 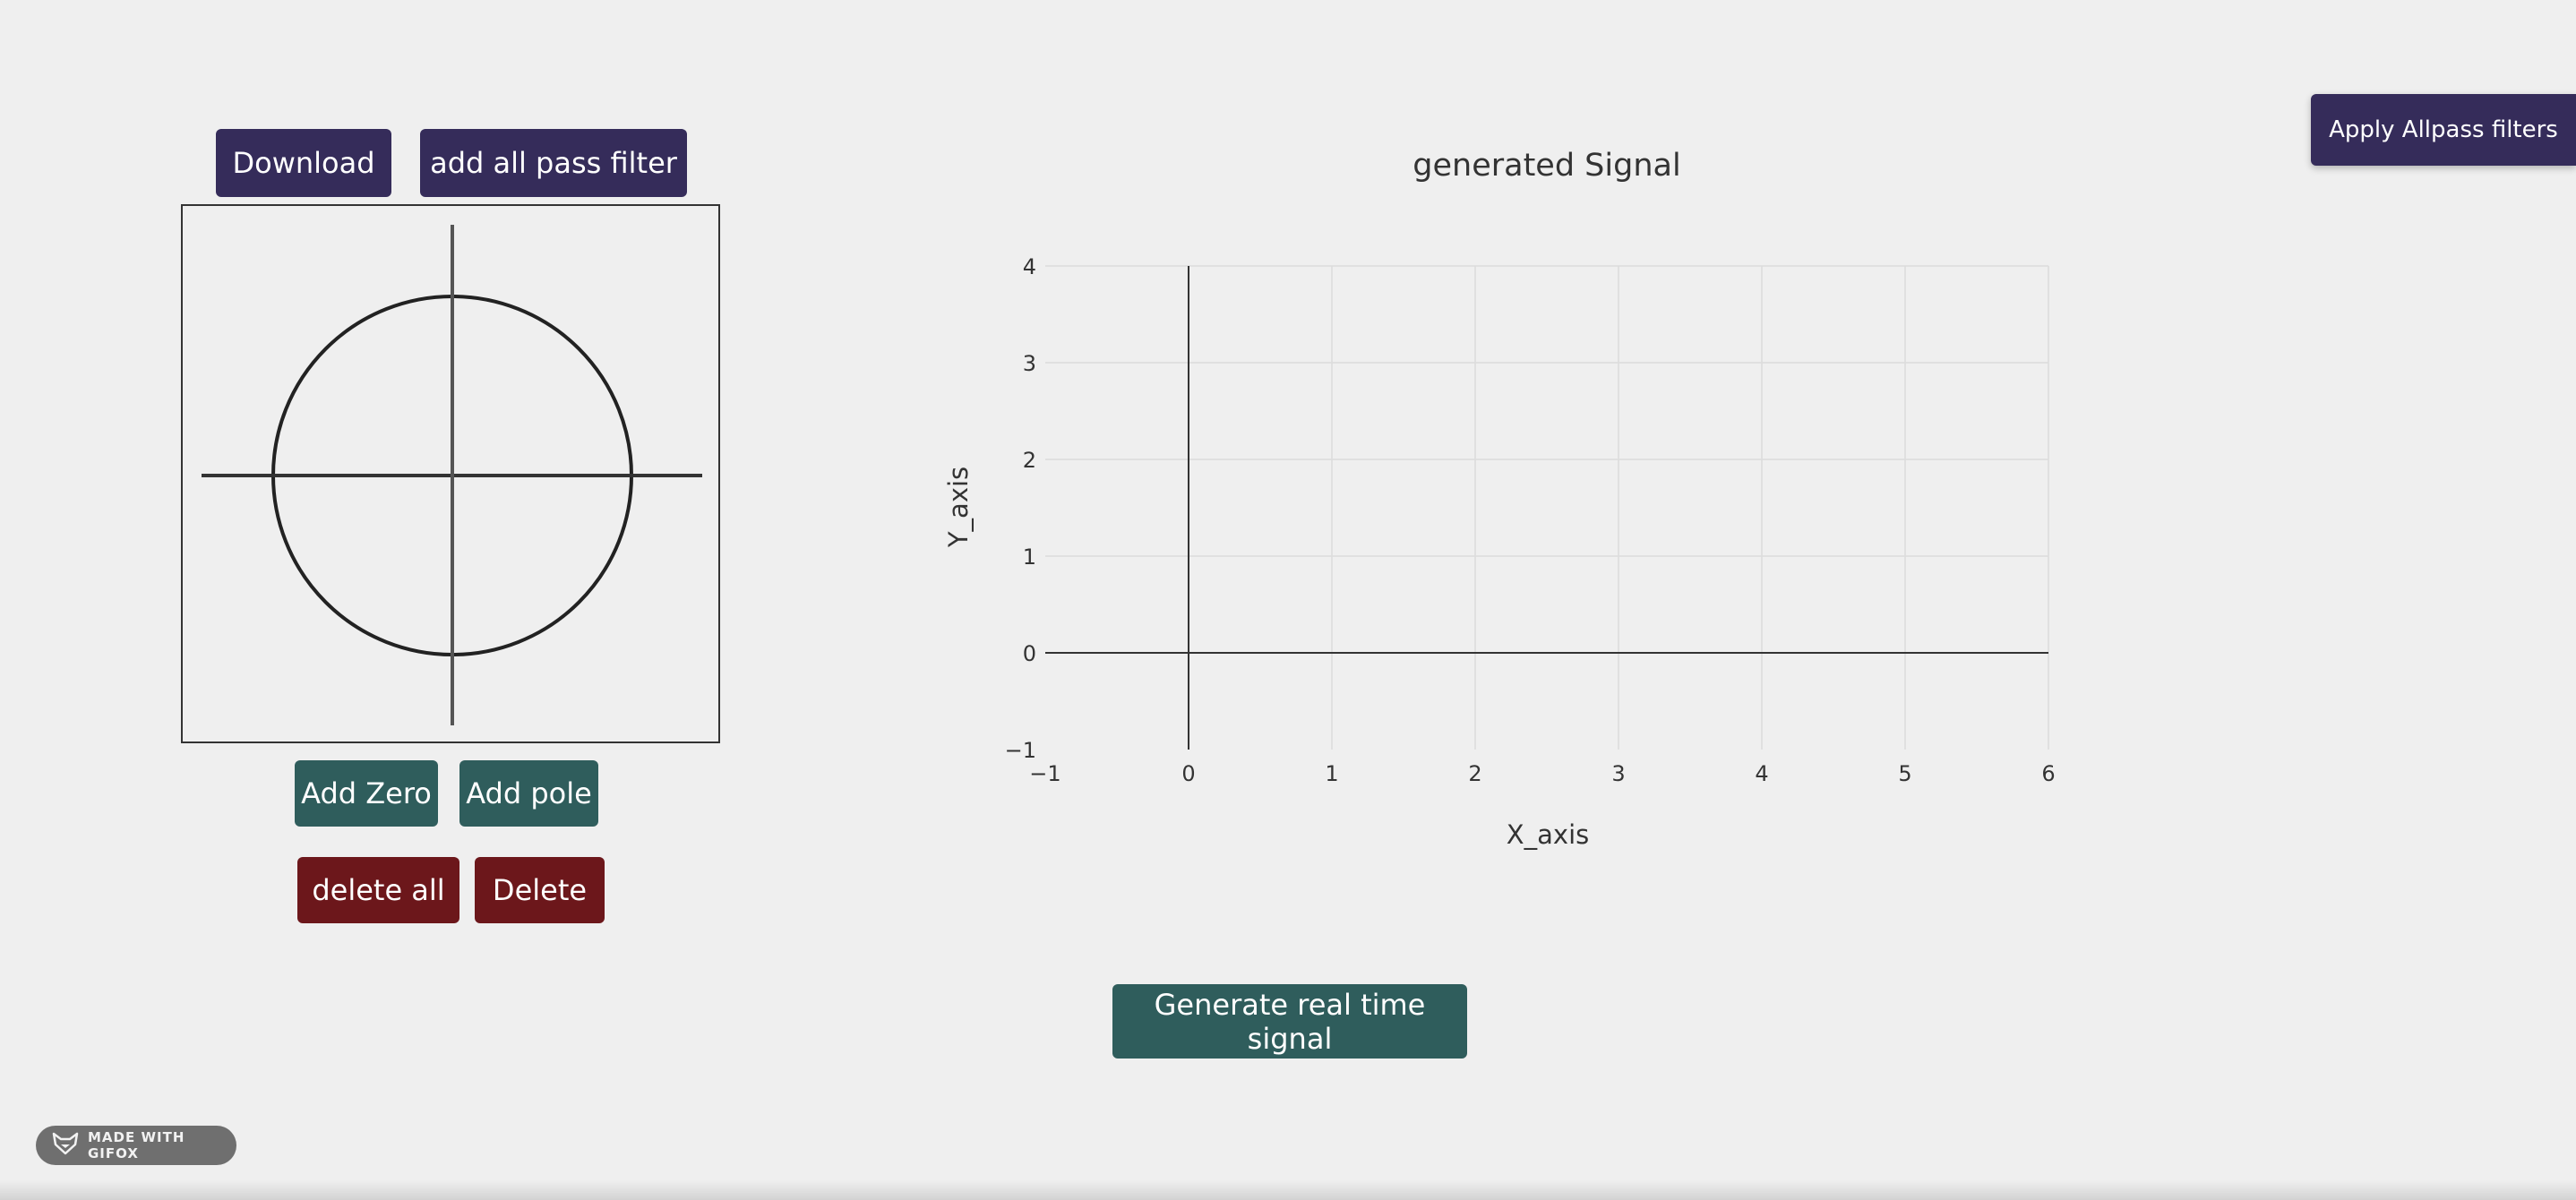 I want to click on apply-allpass-filters-button: Apply Allpass filters, so click(x=2443, y=130).